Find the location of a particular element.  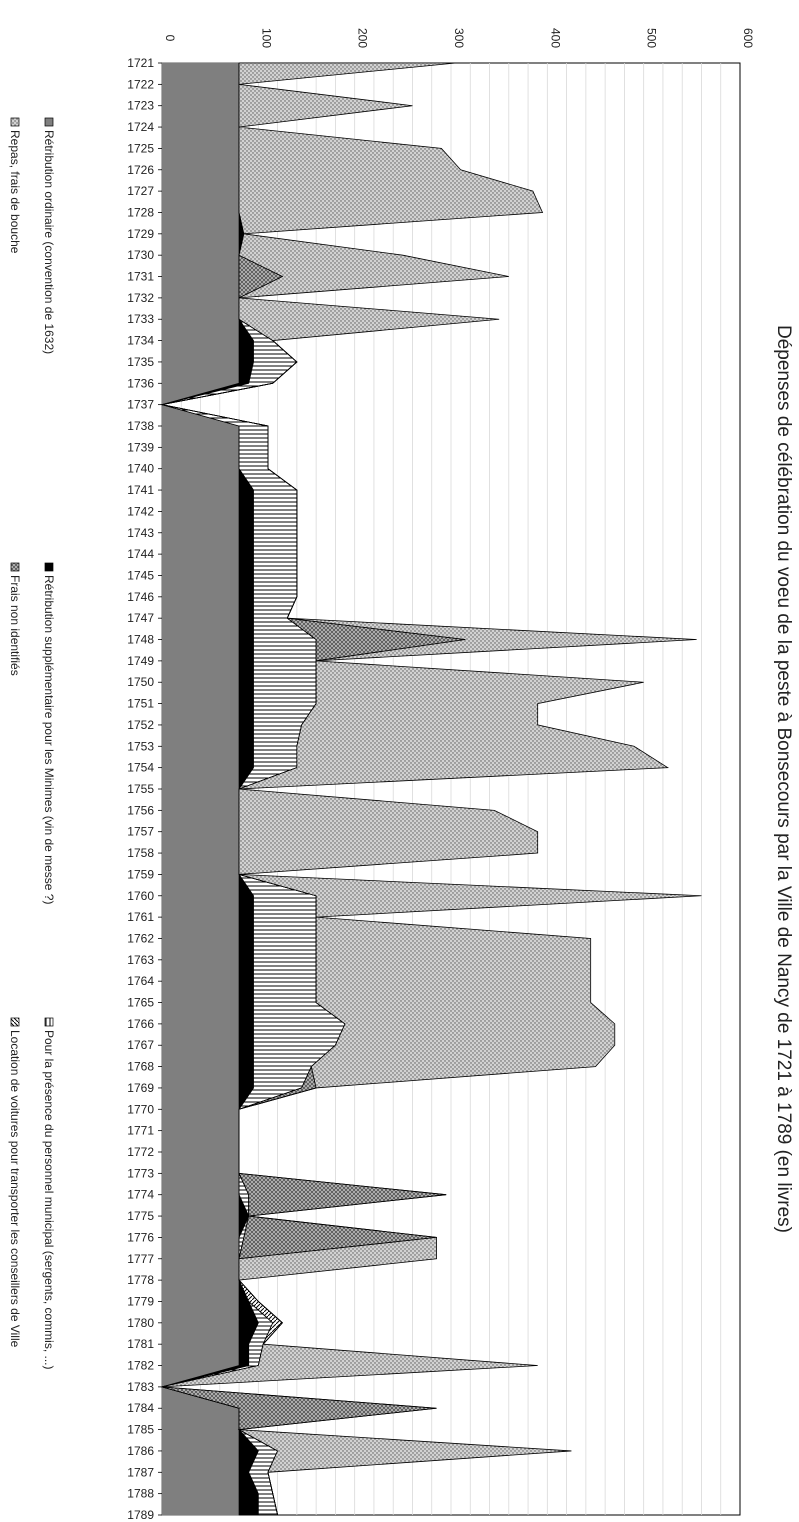

year-tick-label: 1761 is located at coordinates (140, 917).